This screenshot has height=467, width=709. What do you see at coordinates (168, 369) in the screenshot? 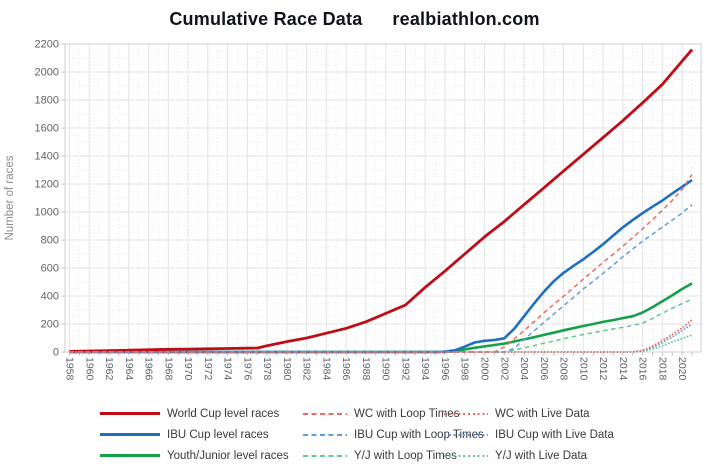
I see `x-tick-label: 1968` at bounding box center [168, 369].